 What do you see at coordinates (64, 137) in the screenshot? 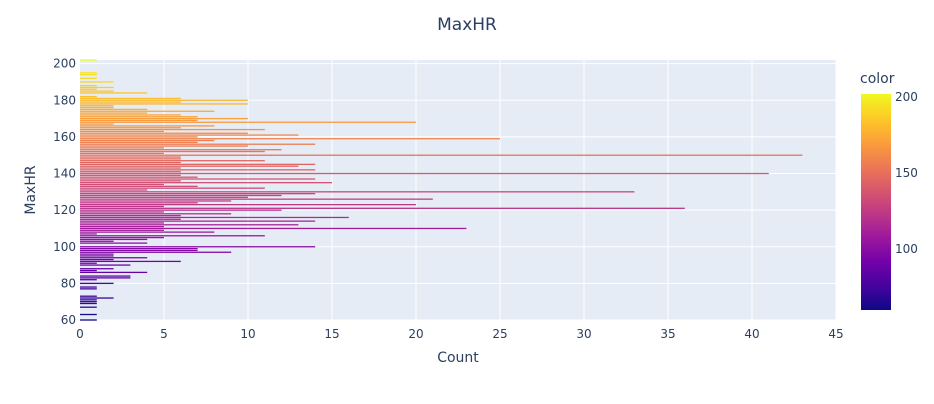
I see `y-tick-label: 160` at bounding box center [64, 137].